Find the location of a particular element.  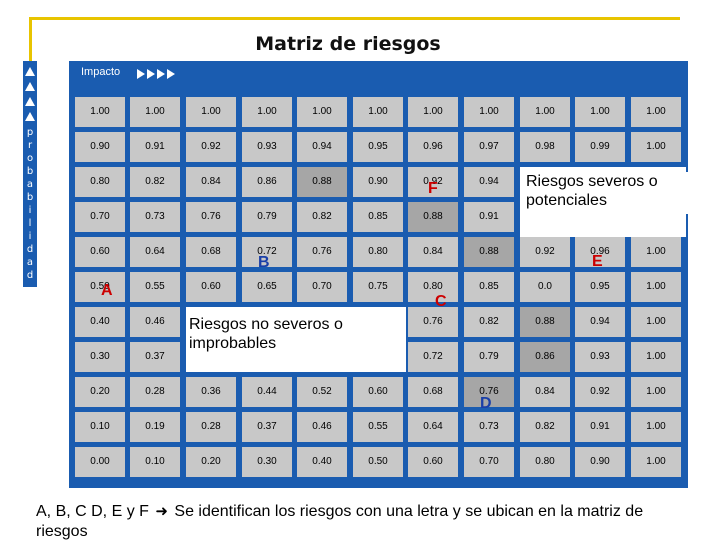

probability-letter: p is located at coordinates (30, 132).